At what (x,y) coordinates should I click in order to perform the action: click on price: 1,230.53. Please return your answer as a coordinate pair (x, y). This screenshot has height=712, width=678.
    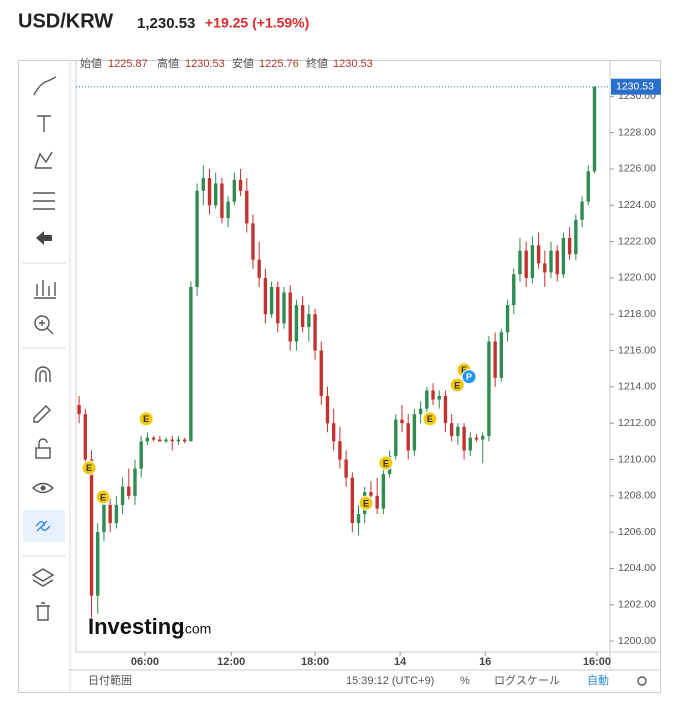
    Looking at the image, I should click on (166, 23).